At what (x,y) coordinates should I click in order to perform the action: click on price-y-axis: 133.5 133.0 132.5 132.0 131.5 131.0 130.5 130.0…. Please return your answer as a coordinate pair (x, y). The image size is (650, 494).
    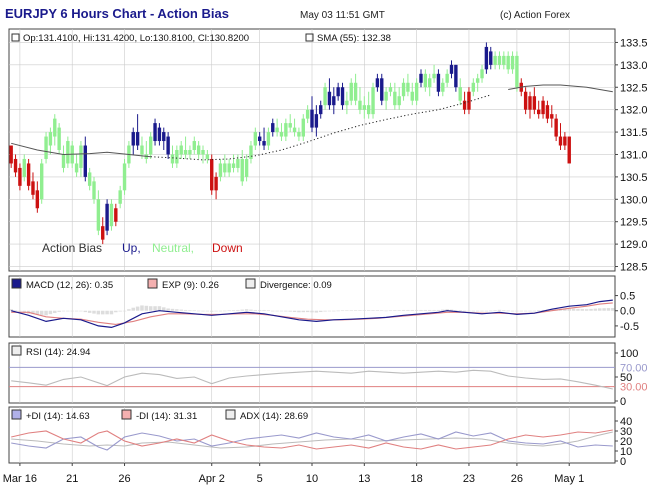
    Looking at the image, I should click on (631, 155).